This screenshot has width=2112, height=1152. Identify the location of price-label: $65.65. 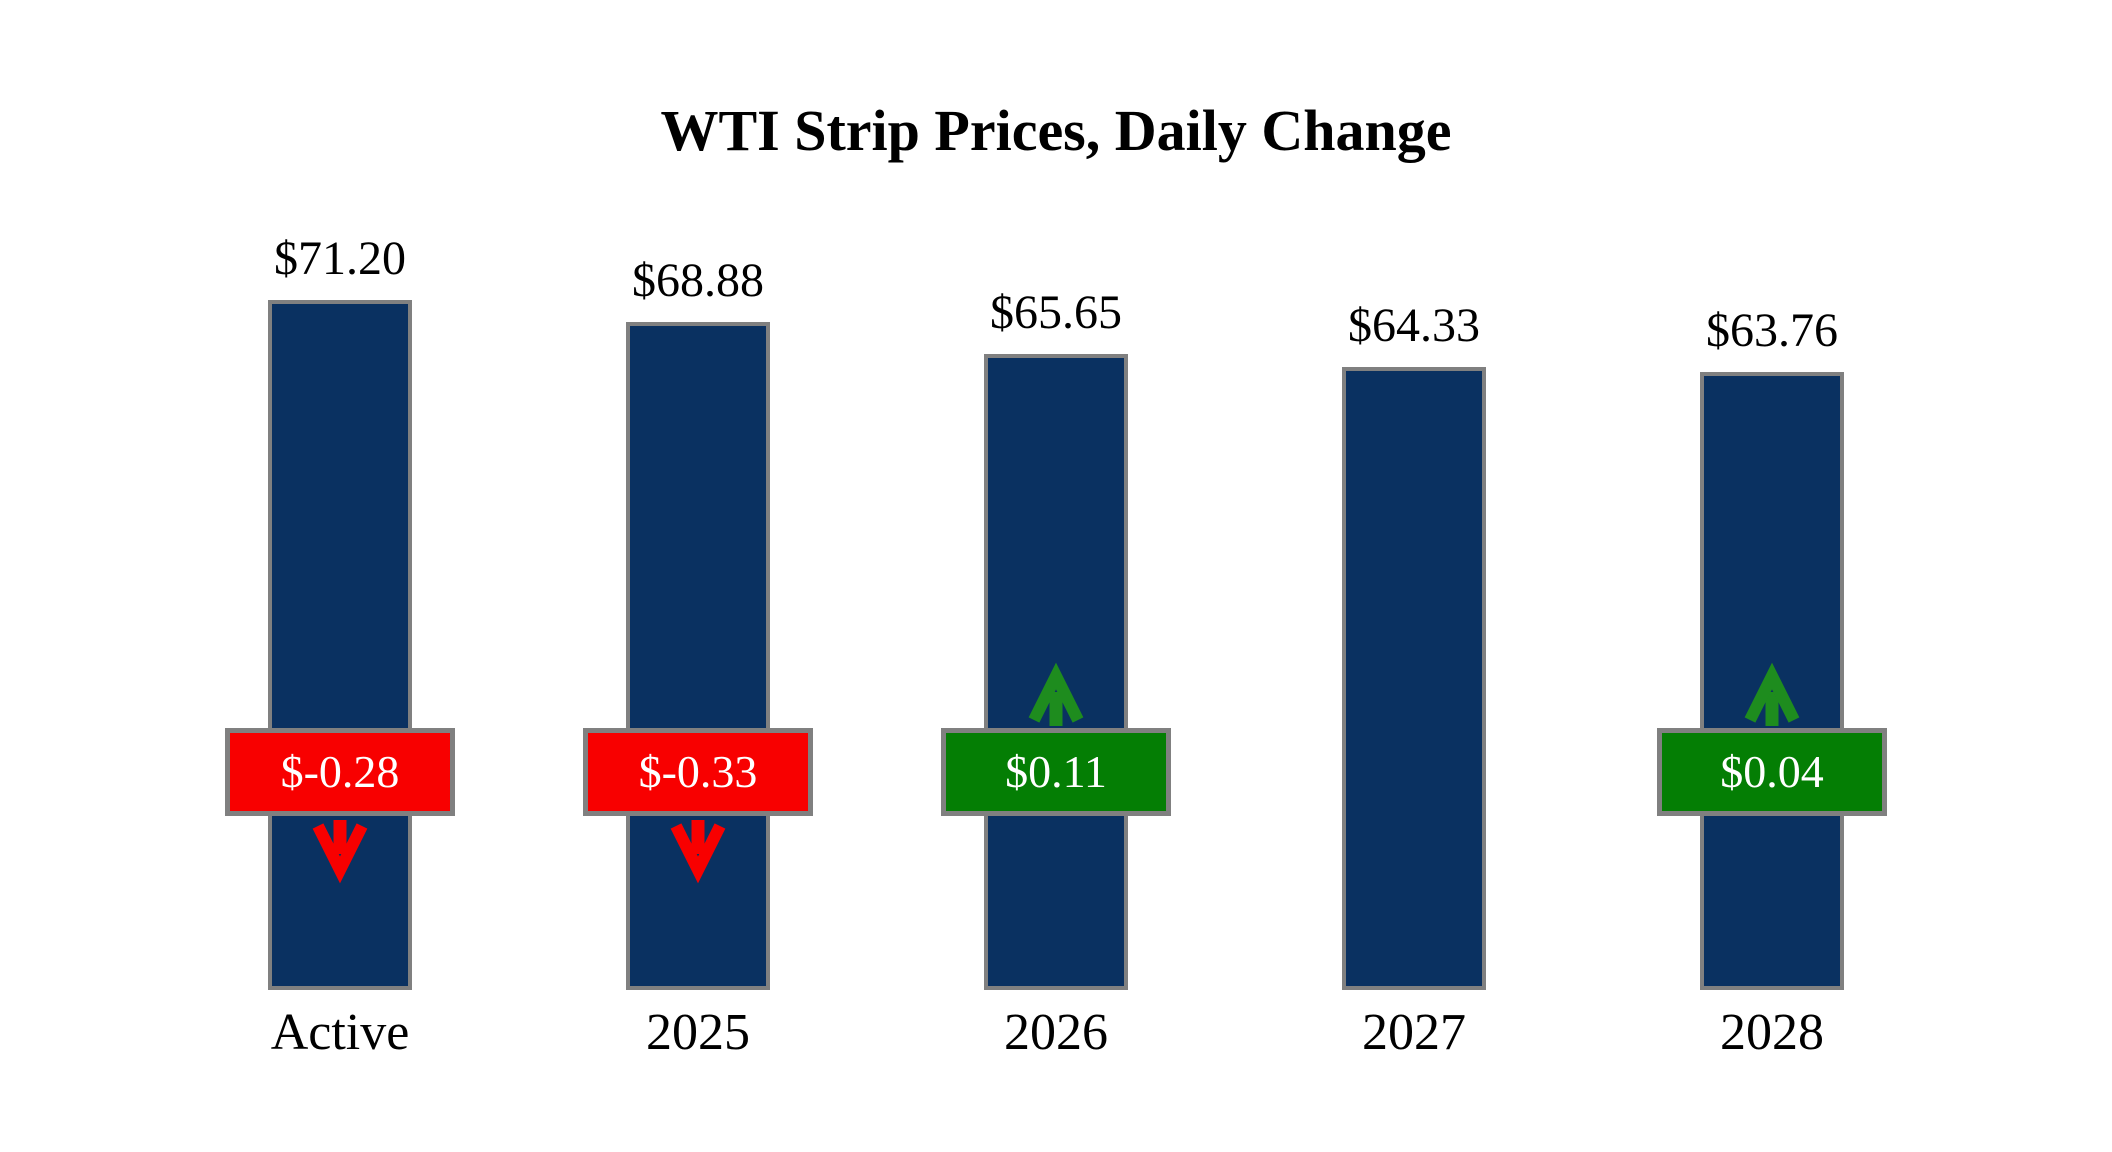
(1056, 312).